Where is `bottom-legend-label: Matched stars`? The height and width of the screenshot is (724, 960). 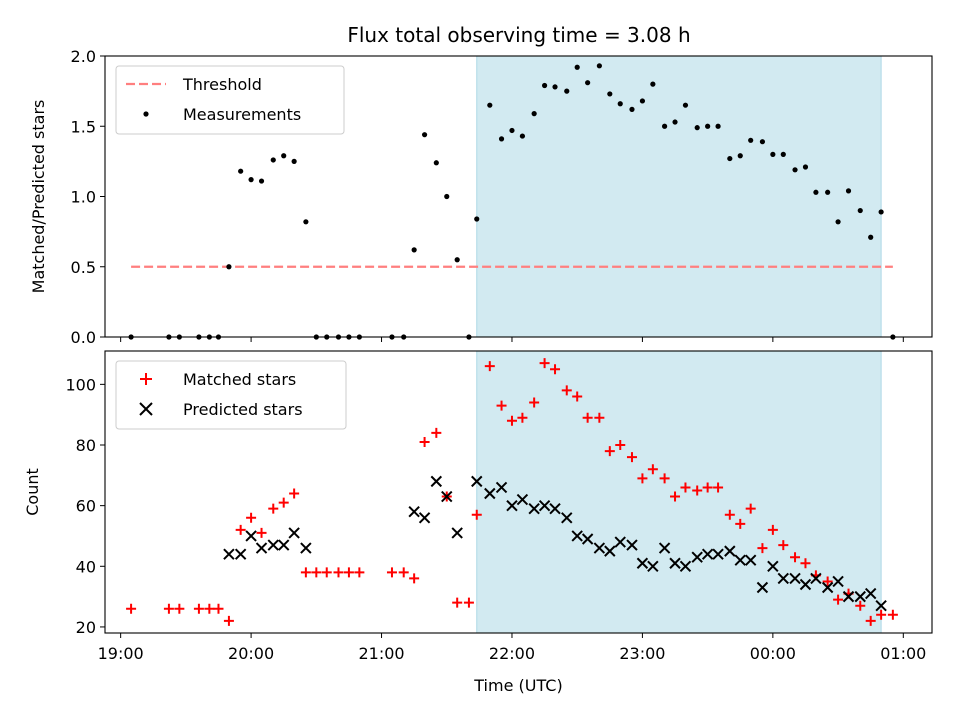
bottom-legend-label: Matched stars is located at coordinates (239, 379).